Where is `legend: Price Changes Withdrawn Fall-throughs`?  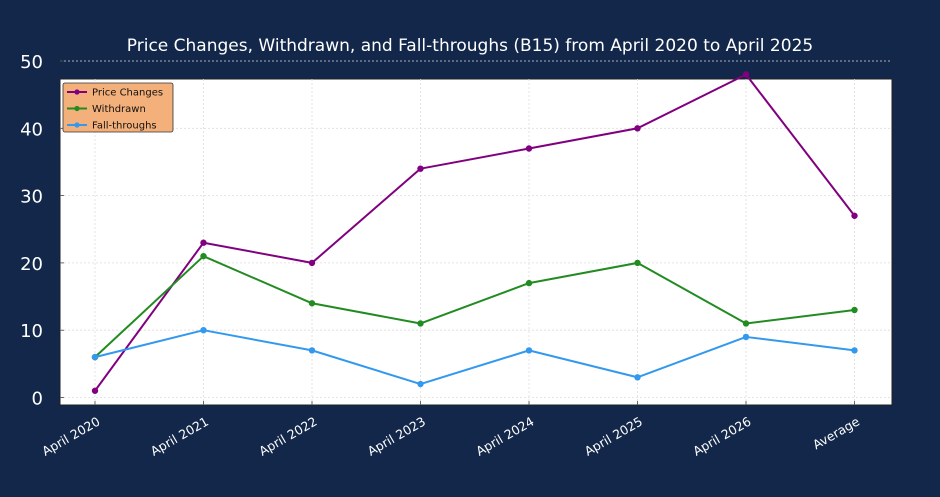 legend: Price Changes Withdrawn Fall-throughs is located at coordinates (118, 107).